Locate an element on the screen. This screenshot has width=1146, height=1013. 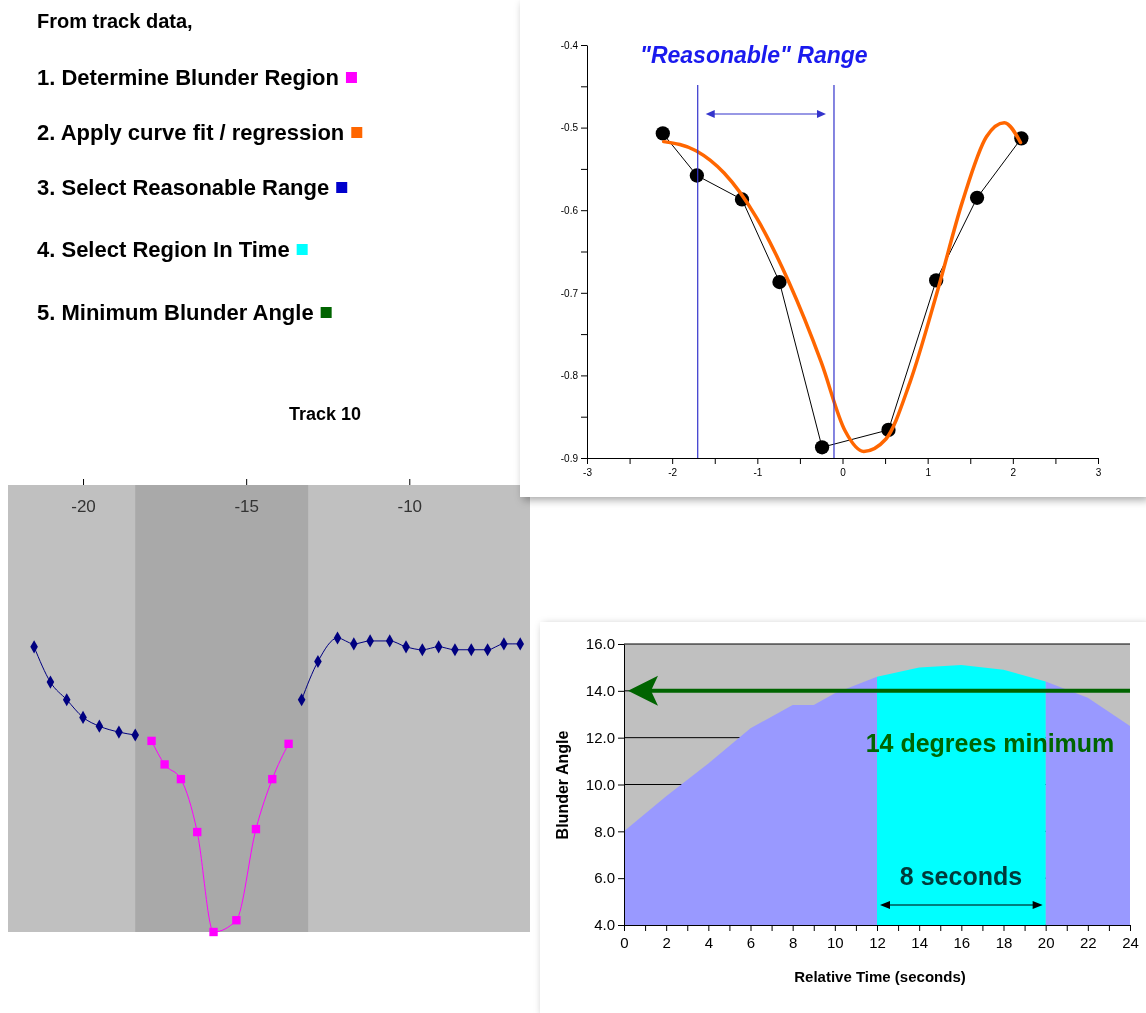
x-tick-label: -15 is located at coordinates (246, 506).